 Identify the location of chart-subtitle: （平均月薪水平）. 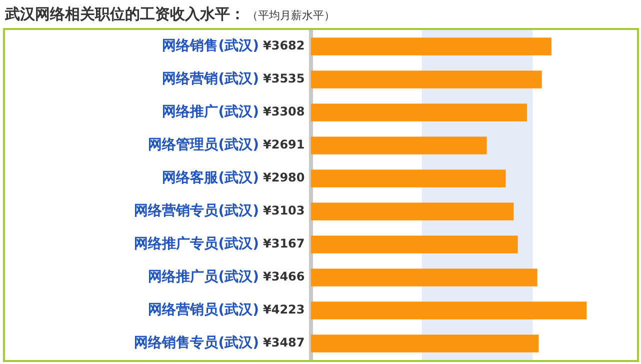
(291, 15).